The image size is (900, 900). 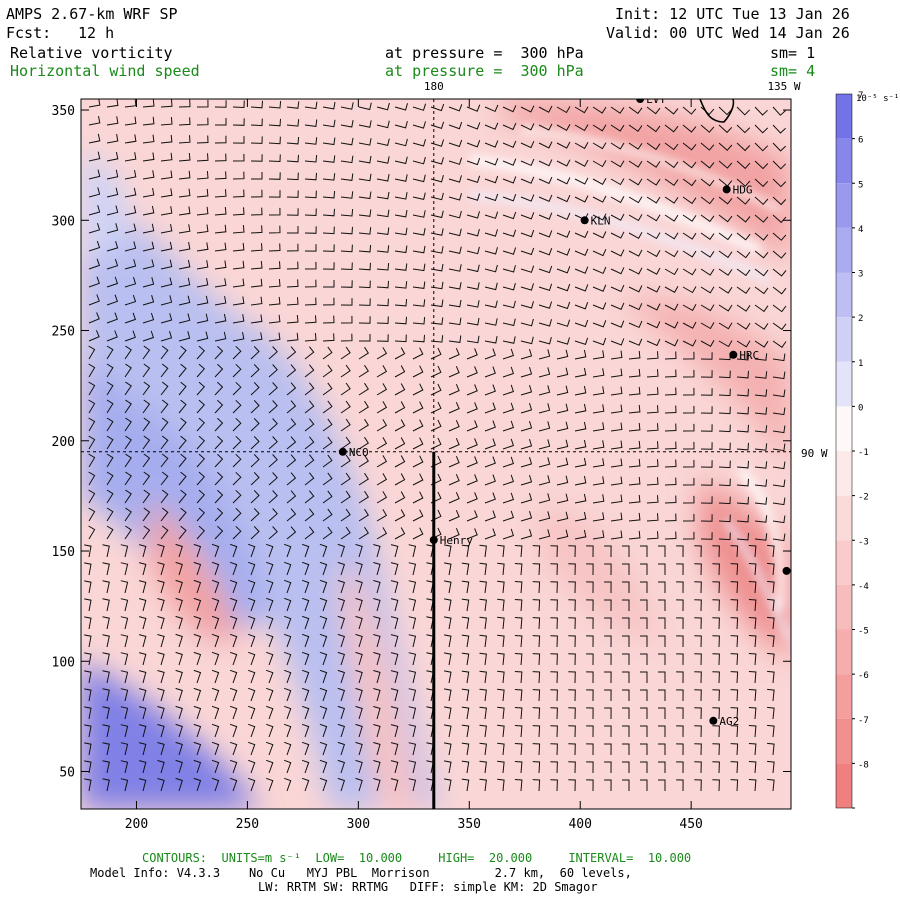 I want to click on field1-level: at pressure = 300 hPa, so click(x=484, y=53).